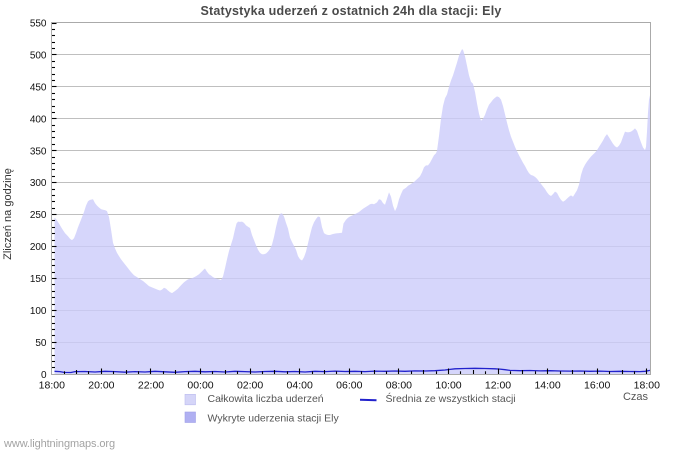  What do you see at coordinates (38, 119) in the screenshot?
I see `svg-text: 400` at bounding box center [38, 119].